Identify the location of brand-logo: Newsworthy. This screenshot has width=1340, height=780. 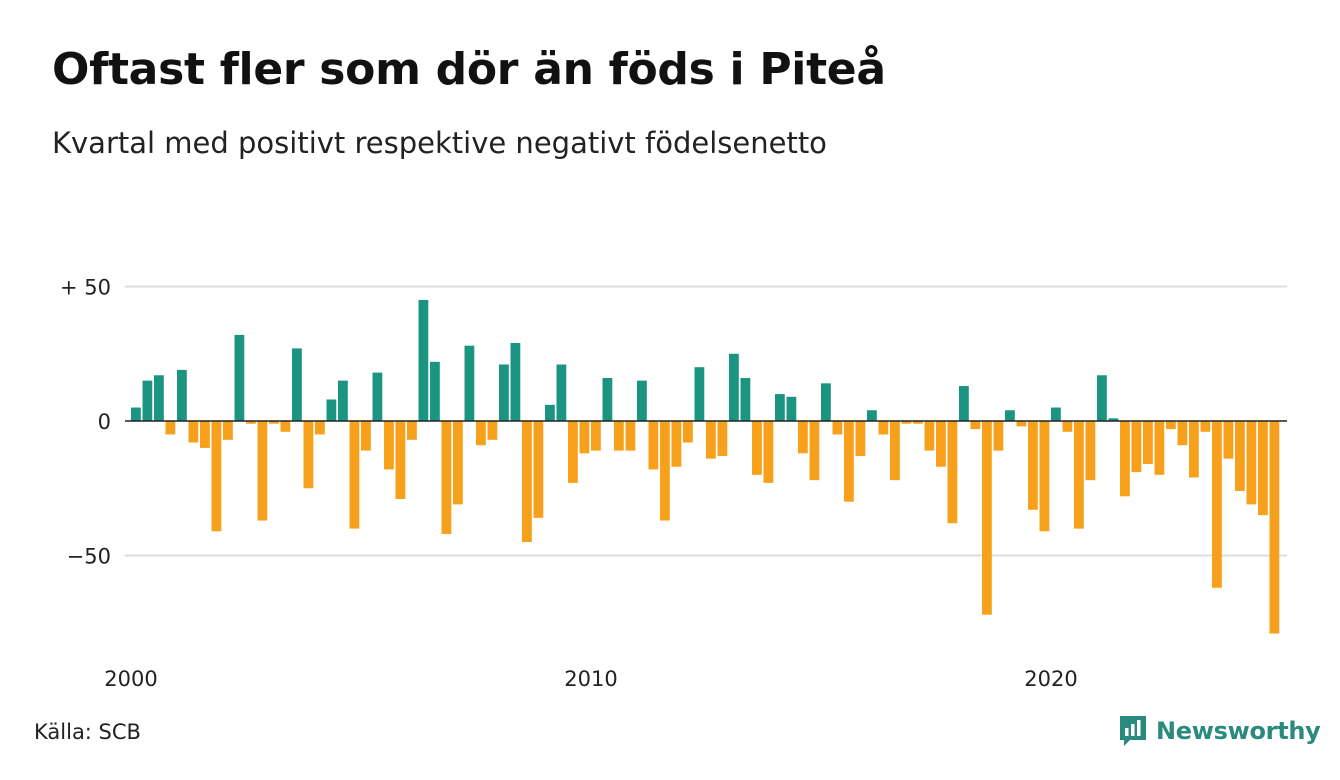
(1219, 731).